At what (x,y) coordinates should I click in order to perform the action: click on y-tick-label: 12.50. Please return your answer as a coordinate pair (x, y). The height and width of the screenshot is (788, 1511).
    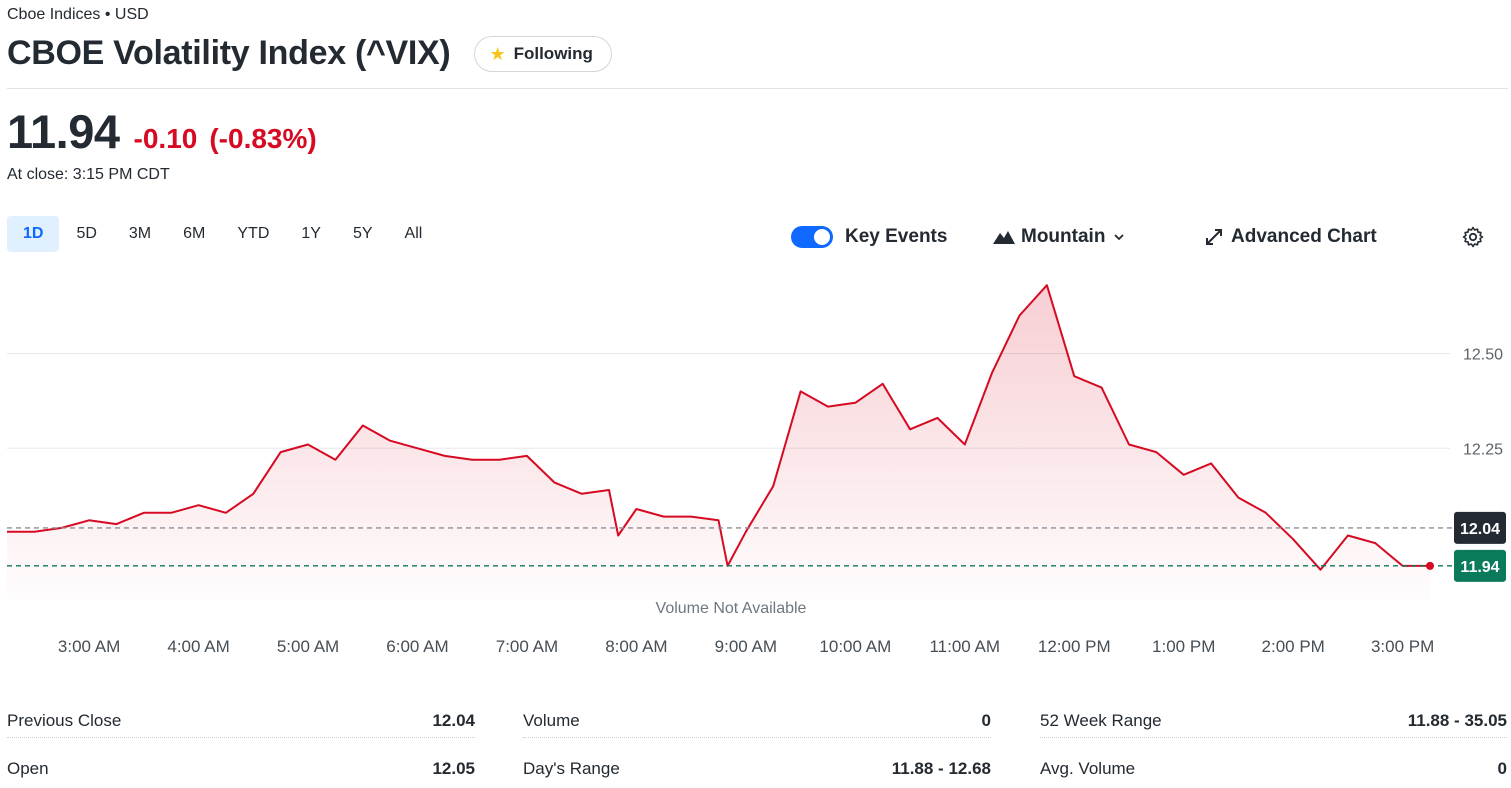
    Looking at the image, I should click on (1483, 354).